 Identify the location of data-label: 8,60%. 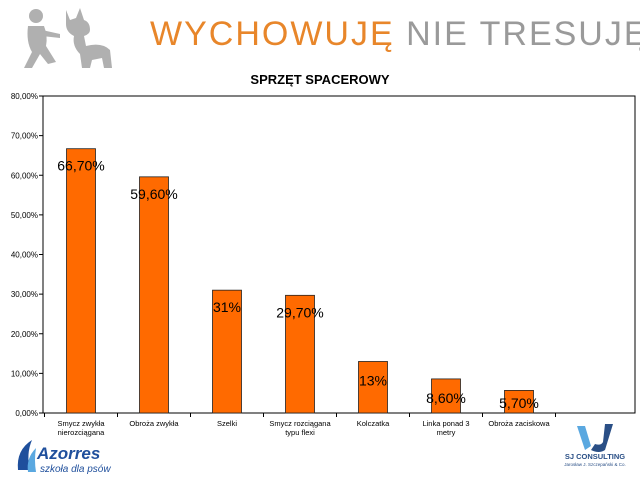
(446, 398).